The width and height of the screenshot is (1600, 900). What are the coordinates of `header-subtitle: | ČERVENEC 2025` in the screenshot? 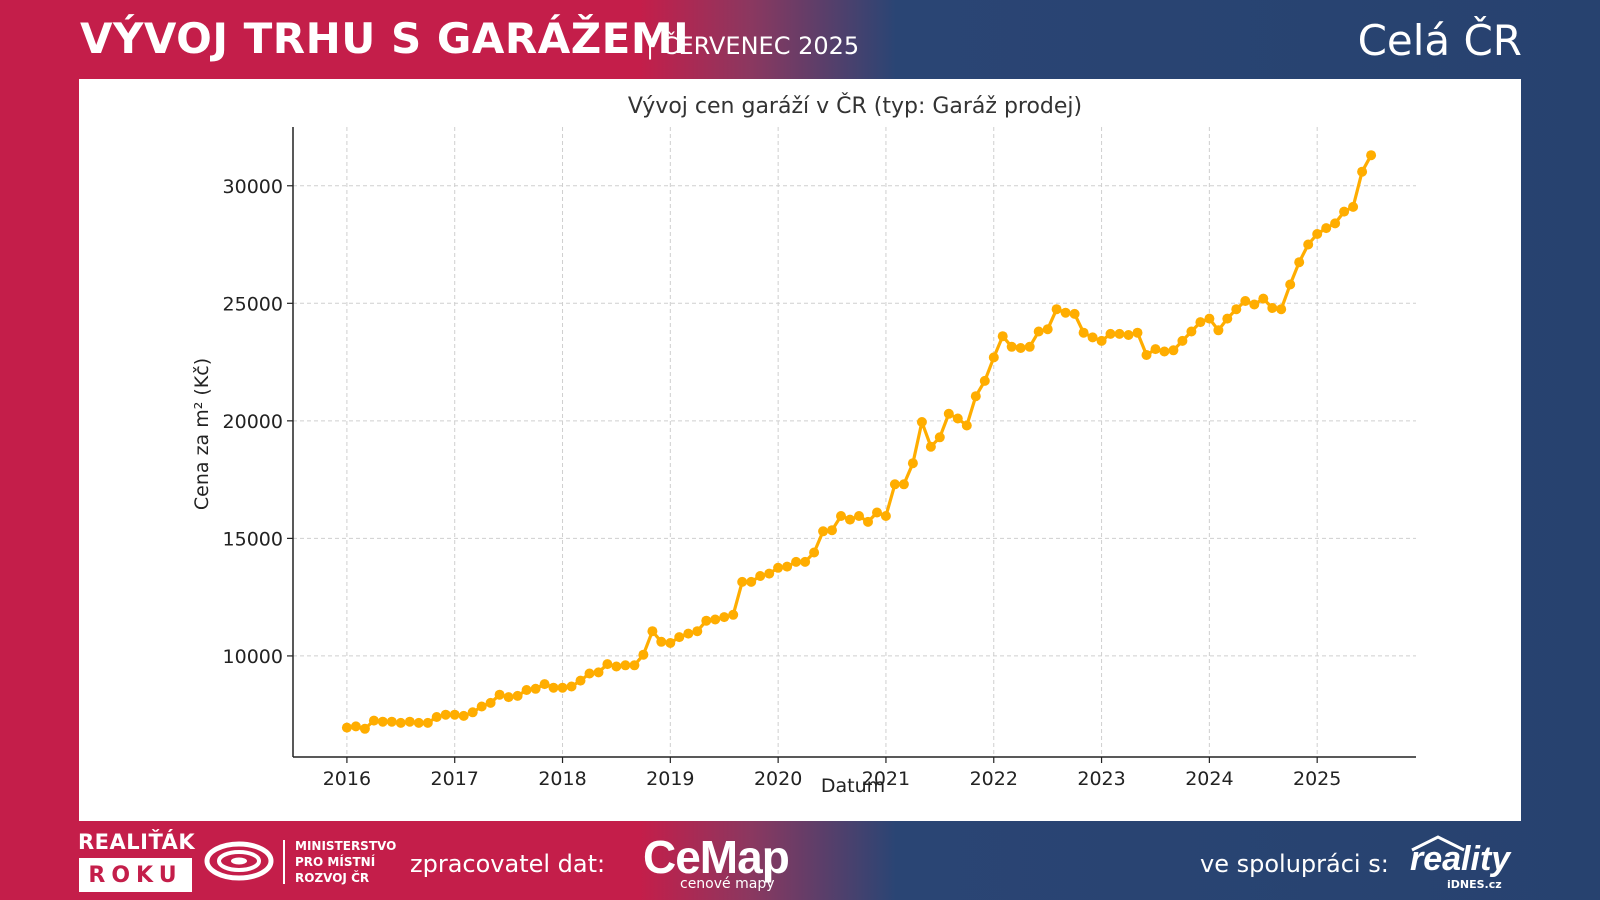 It's located at (753, 46).